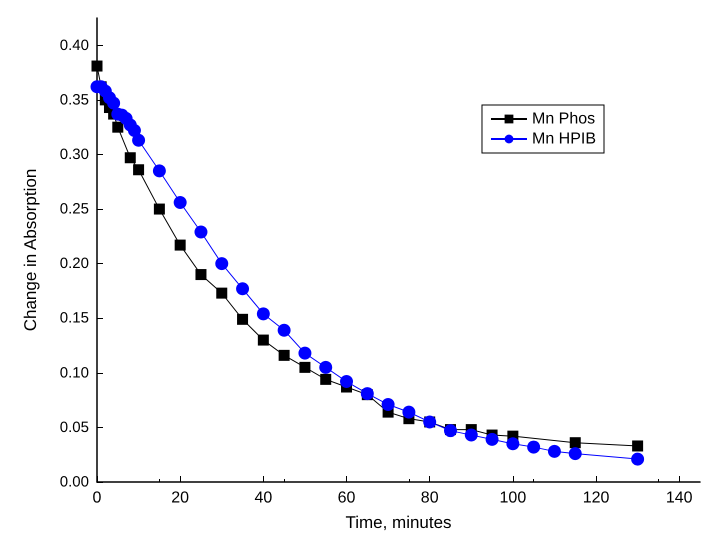 The height and width of the screenshot is (536, 704). I want to click on x-tick-label: 100, so click(513, 498).